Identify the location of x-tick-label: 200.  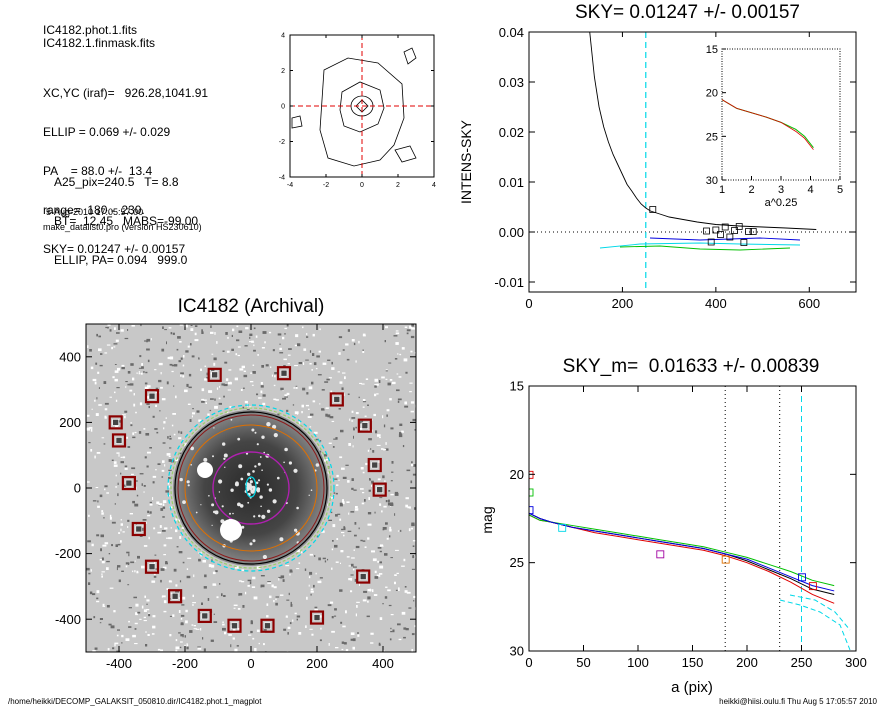
(623, 303).